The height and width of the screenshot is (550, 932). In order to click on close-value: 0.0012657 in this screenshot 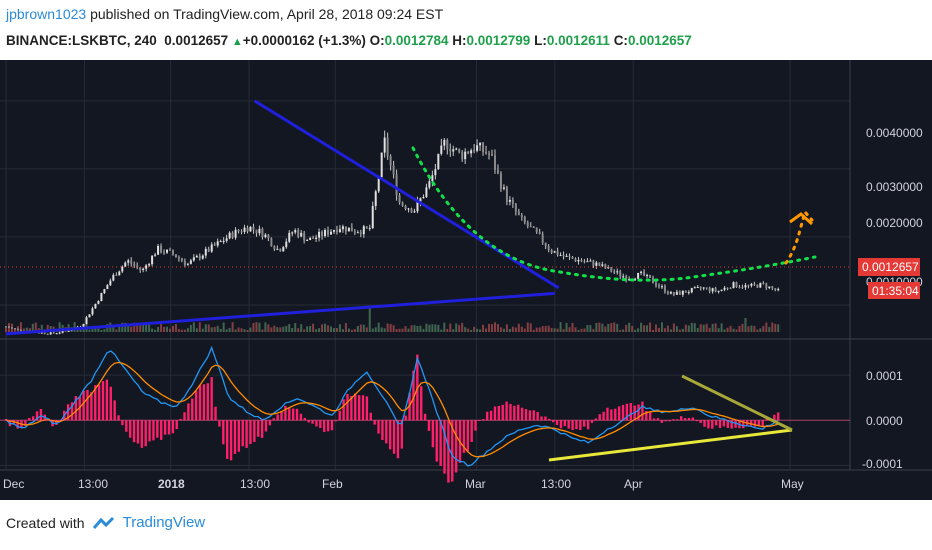, I will do `click(659, 40)`.